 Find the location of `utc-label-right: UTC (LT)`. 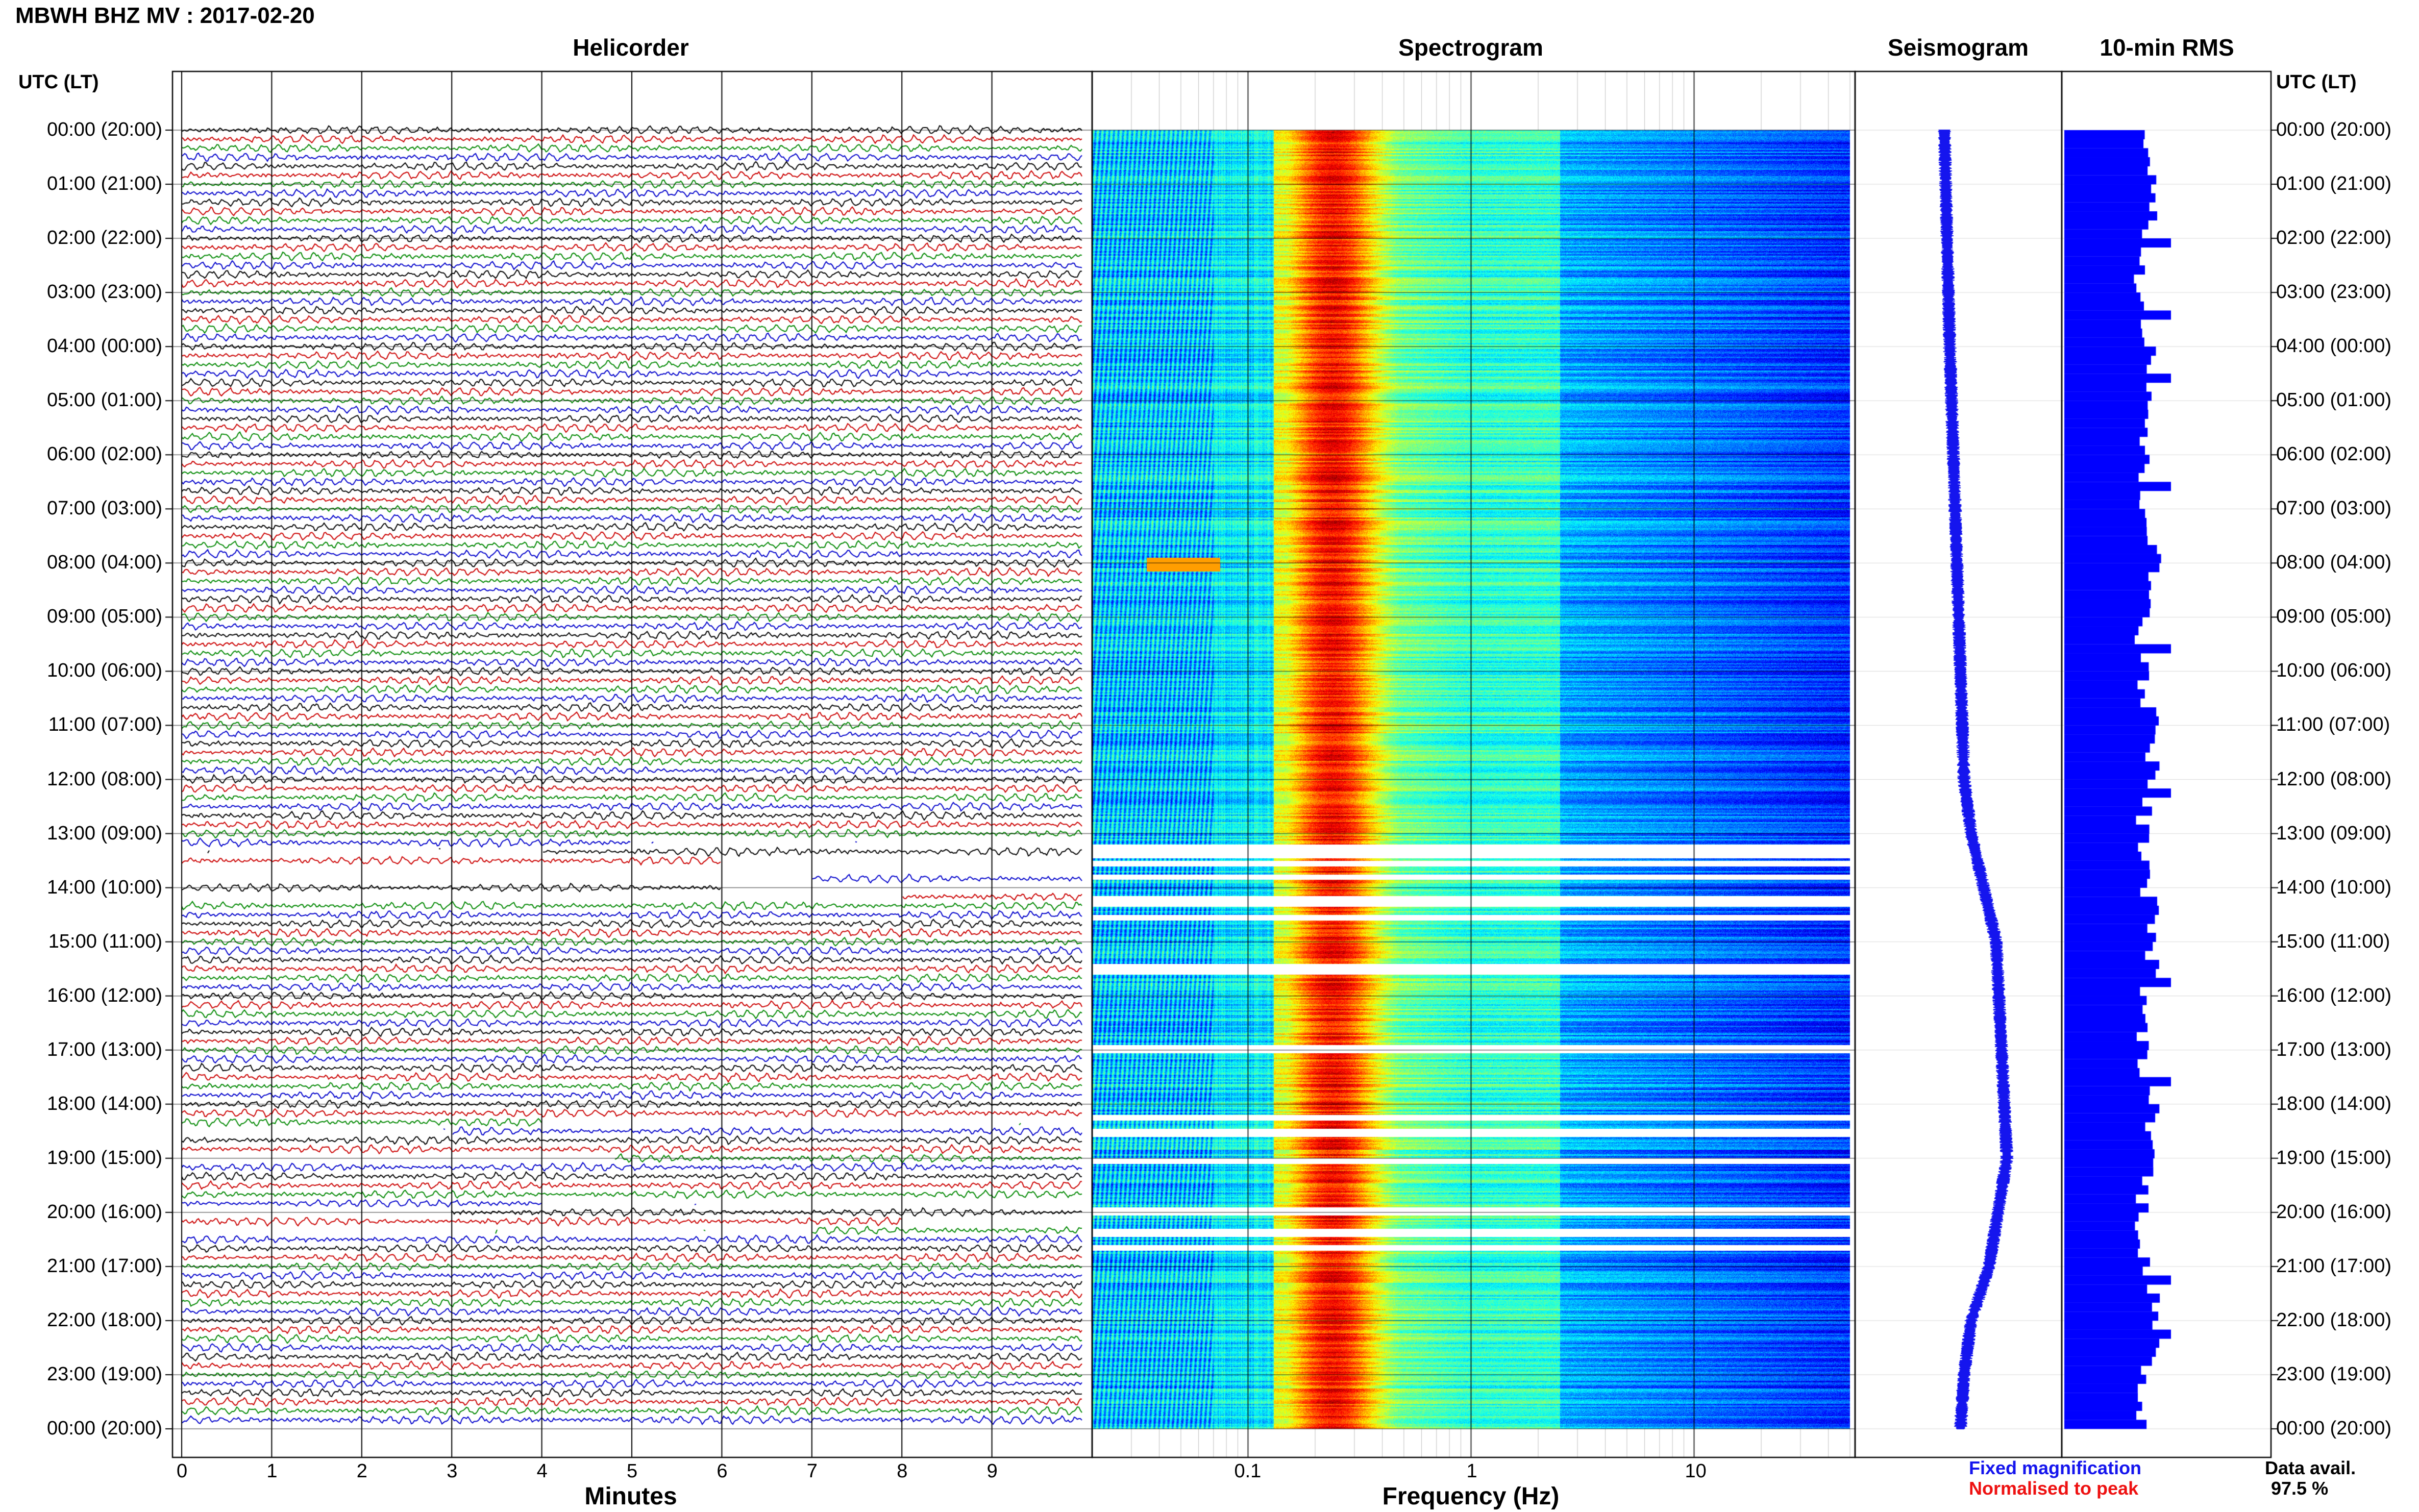

utc-label-right: UTC (LT) is located at coordinates (2316, 82).